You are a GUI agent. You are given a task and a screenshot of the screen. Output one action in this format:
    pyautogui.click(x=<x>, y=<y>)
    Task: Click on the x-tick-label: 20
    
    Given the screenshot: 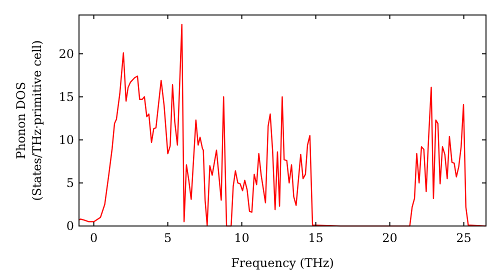 What is the action you would take?
    pyautogui.click(x=390, y=238)
    